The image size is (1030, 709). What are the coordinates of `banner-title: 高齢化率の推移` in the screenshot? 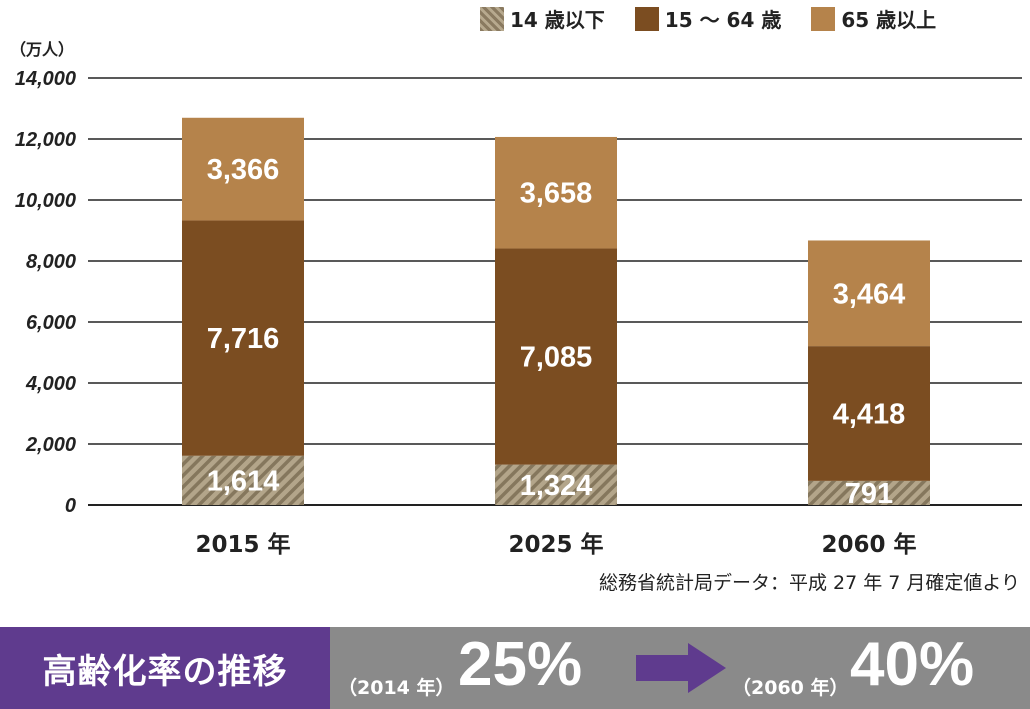 It's located at (165, 668).